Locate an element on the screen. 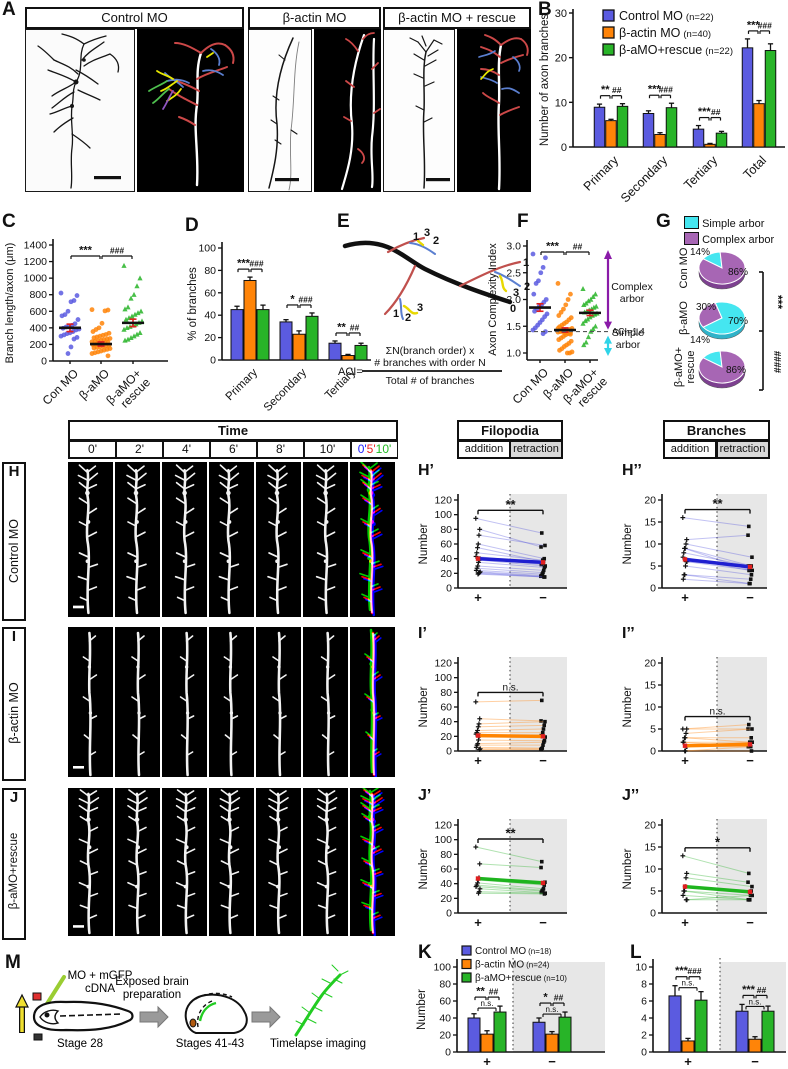 The height and width of the screenshot is (1069, 788). timelapse-frames-control is located at coordinates (233, 539).